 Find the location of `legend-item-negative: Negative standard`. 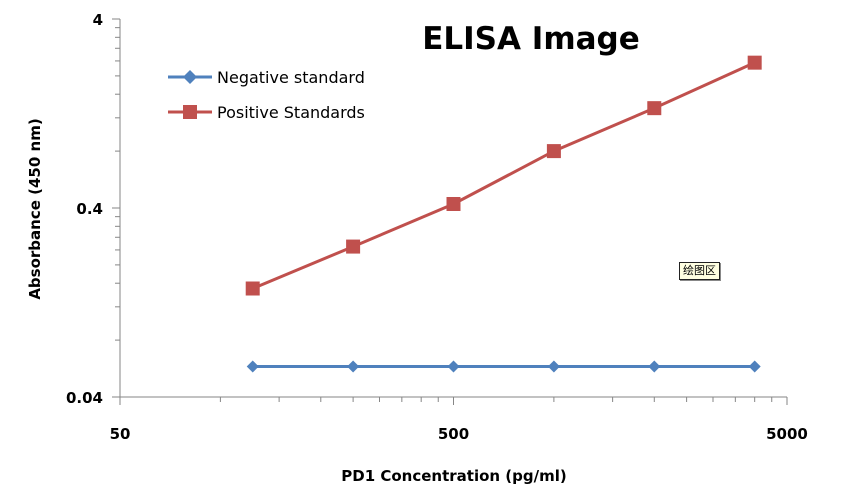

legend-item-negative: Negative standard is located at coordinates (266, 77).